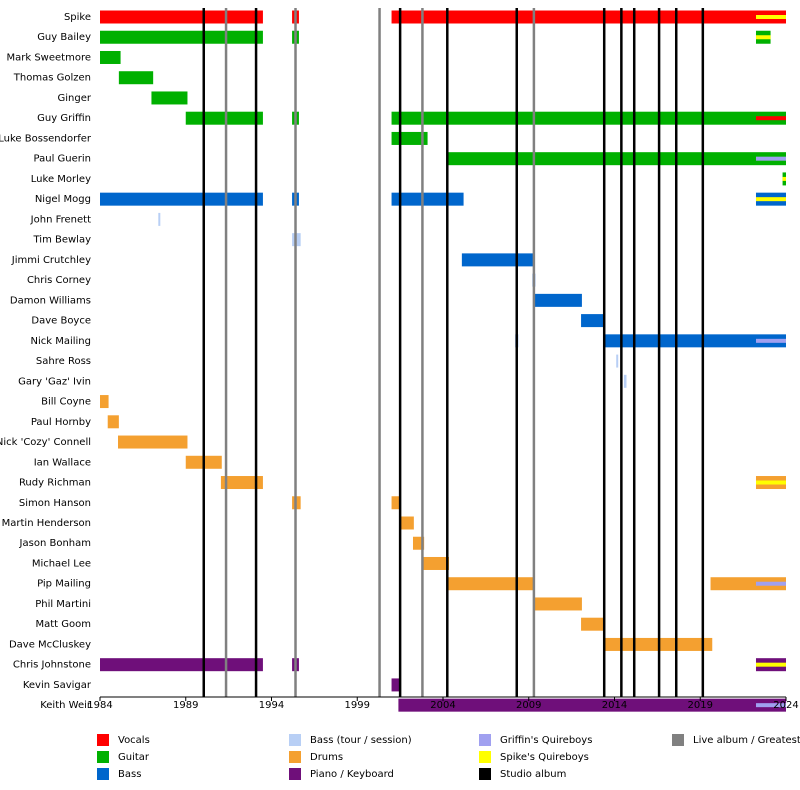 The image size is (800, 790). Describe the element at coordinates (546, 740) in the screenshot. I see `legend-label: Griffin's Quireboys` at that location.